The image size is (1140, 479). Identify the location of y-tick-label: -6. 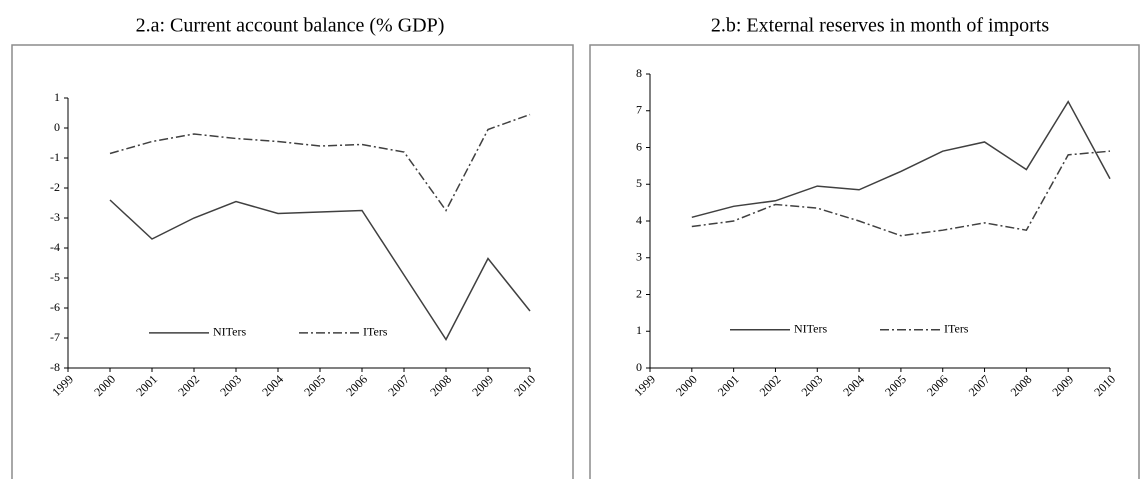
(55, 307).